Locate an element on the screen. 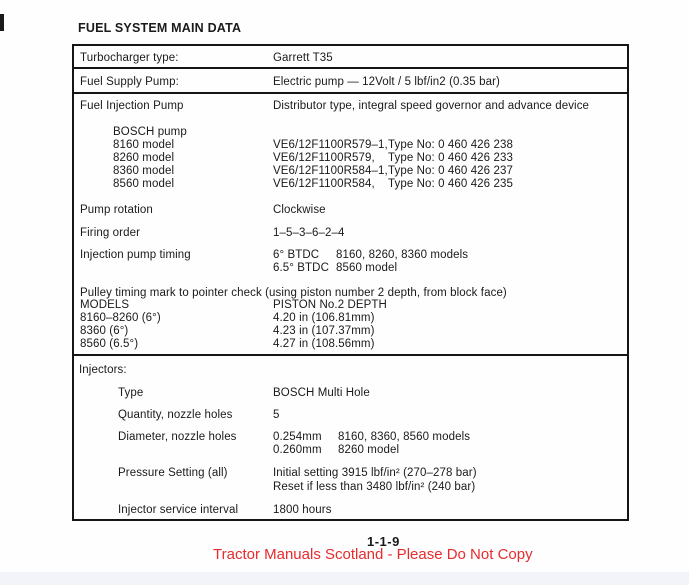 This screenshot has height=585, width=689. pressure-setting-label: Pressure Setting (all) is located at coordinates (173, 473).